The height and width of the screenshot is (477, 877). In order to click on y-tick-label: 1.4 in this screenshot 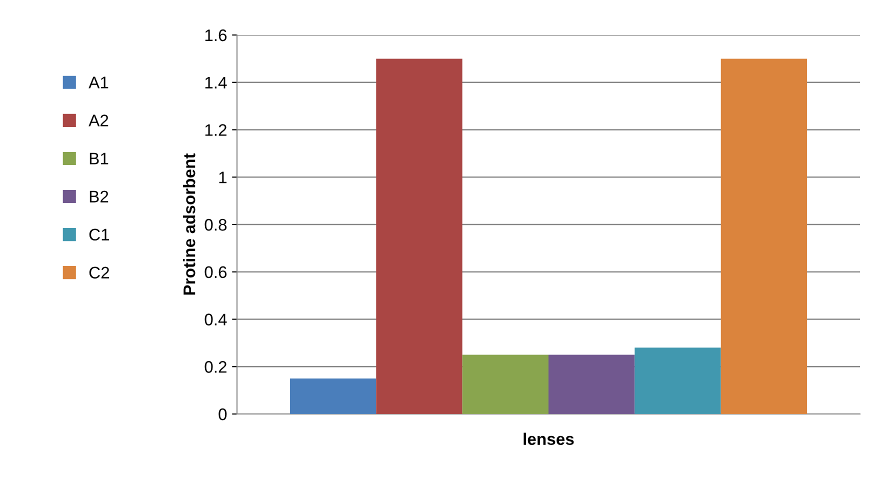, I will do `click(216, 82)`.